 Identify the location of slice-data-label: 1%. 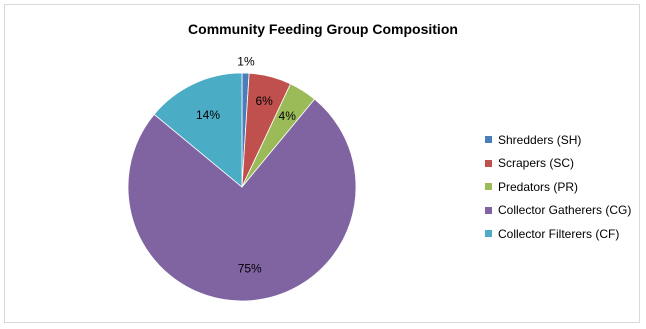
(246, 62).